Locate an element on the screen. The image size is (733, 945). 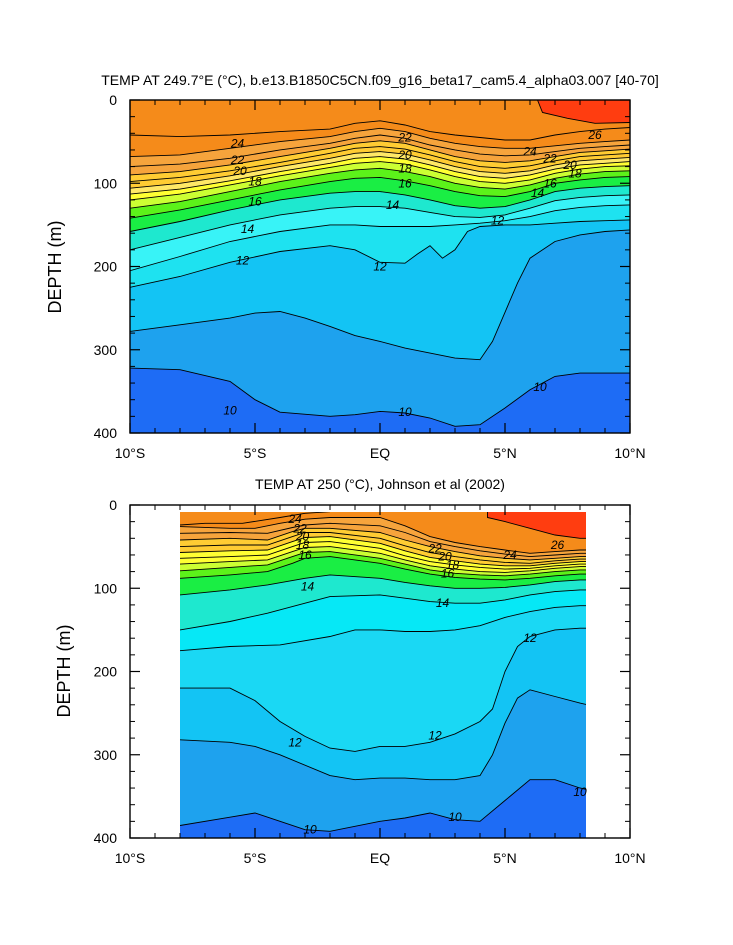
model-y-axis-label: DEPTH (m) is located at coordinates (55, 267).